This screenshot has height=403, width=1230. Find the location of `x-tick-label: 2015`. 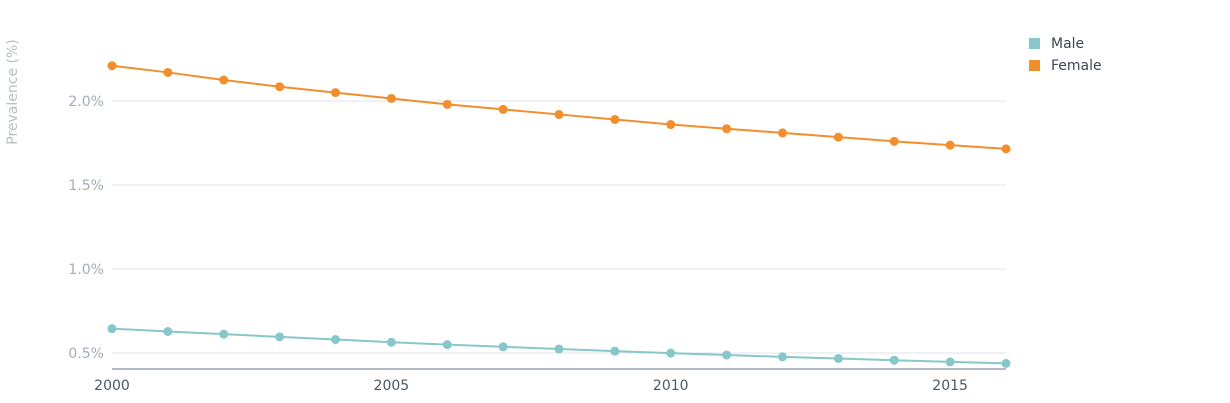

x-tick-label: 2015 is located at coordinates (950, 386).